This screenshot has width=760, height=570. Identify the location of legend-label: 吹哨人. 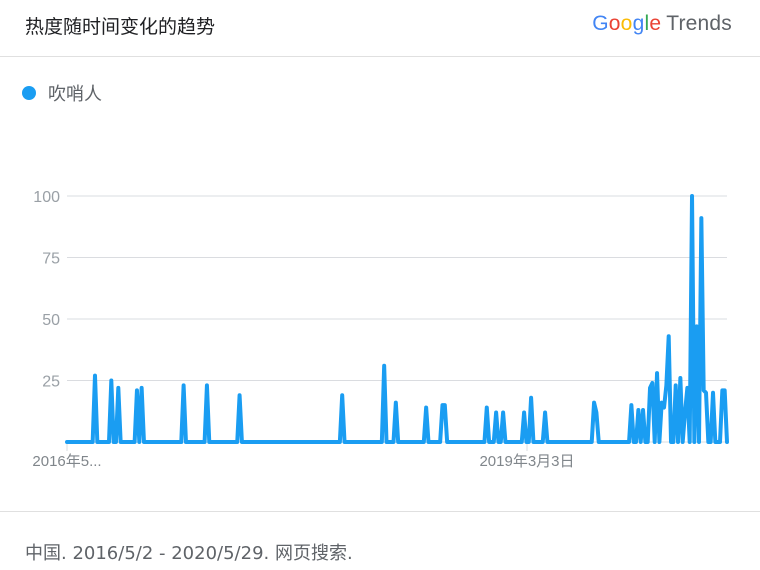
(75, 94).